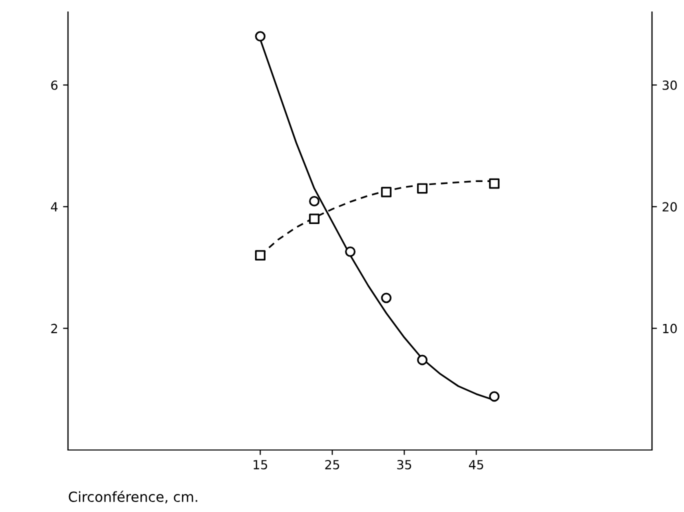  Describe the element at coordinates (54, 85) in the screenshot. I see `y-tick-label: 6` at that location.